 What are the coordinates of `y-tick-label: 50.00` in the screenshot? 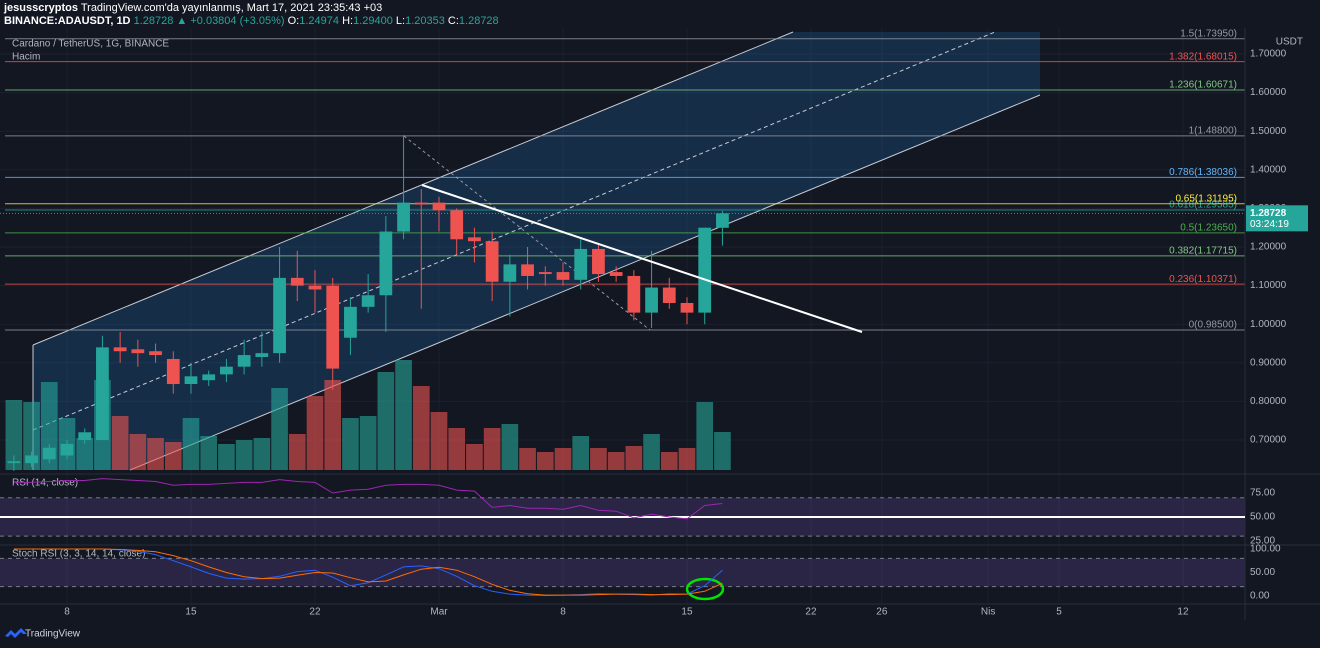 It's located at (1262, 572).